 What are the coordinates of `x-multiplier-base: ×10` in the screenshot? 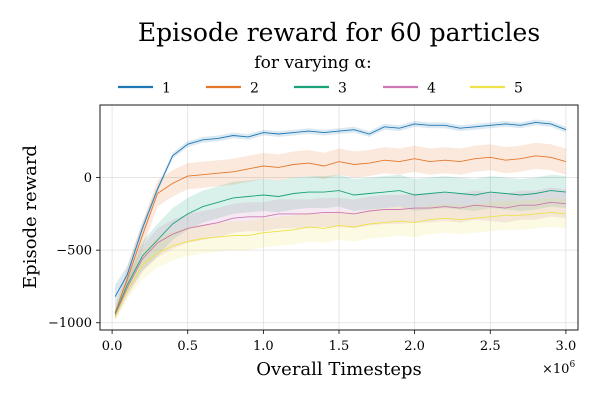 It's located at (555, 369).